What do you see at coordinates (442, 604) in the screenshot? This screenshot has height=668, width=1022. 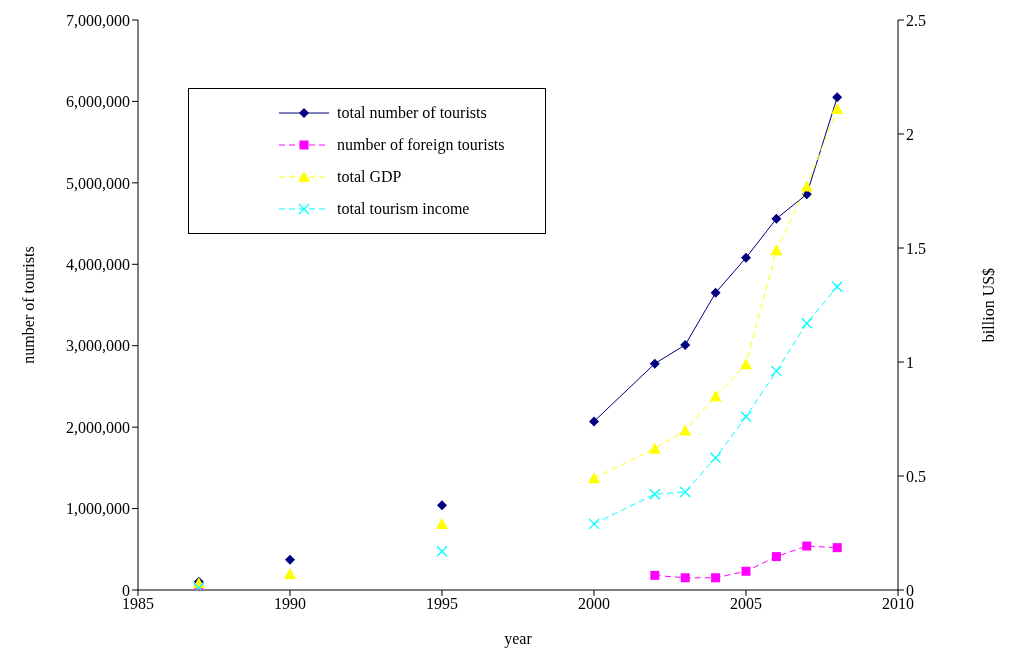 I see `x-tick-label: 1995` at bounding box center [442, 604].